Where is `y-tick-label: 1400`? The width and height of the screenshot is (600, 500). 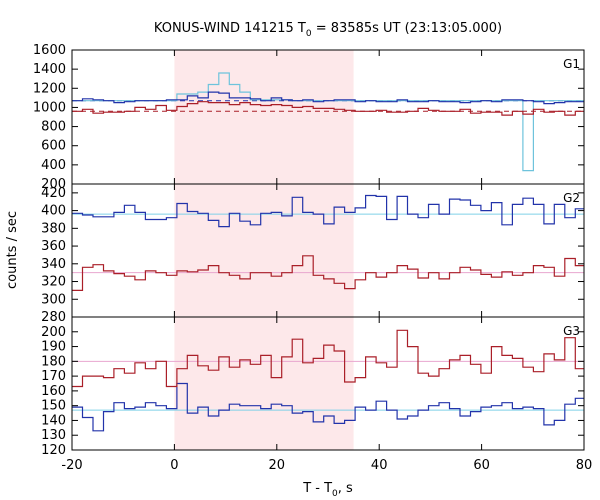
y-tick-label: 1400 is located at coordinates (49, 69).